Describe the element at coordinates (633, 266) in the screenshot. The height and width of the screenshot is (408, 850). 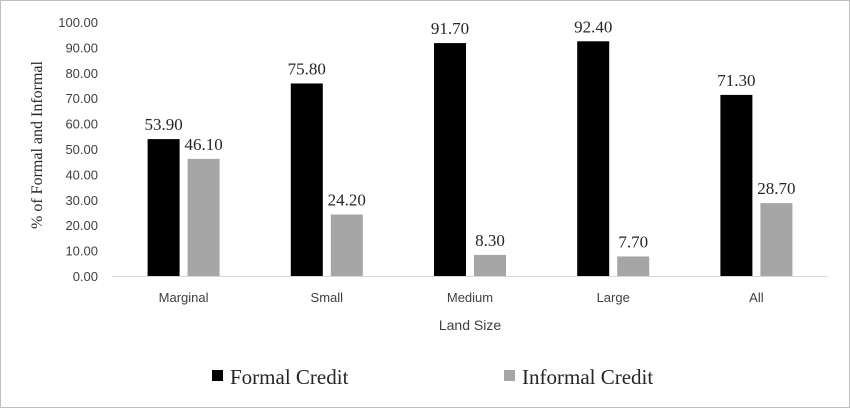
I see `informal-credit-bar-large` at that location.